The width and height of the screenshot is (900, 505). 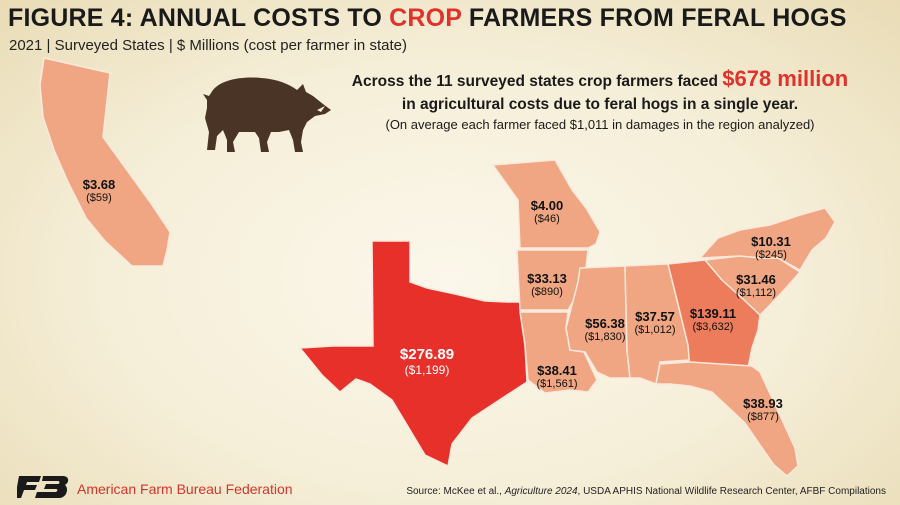 I want to click on total-cost-highlight: $678 million, so click(x=785, y=78).